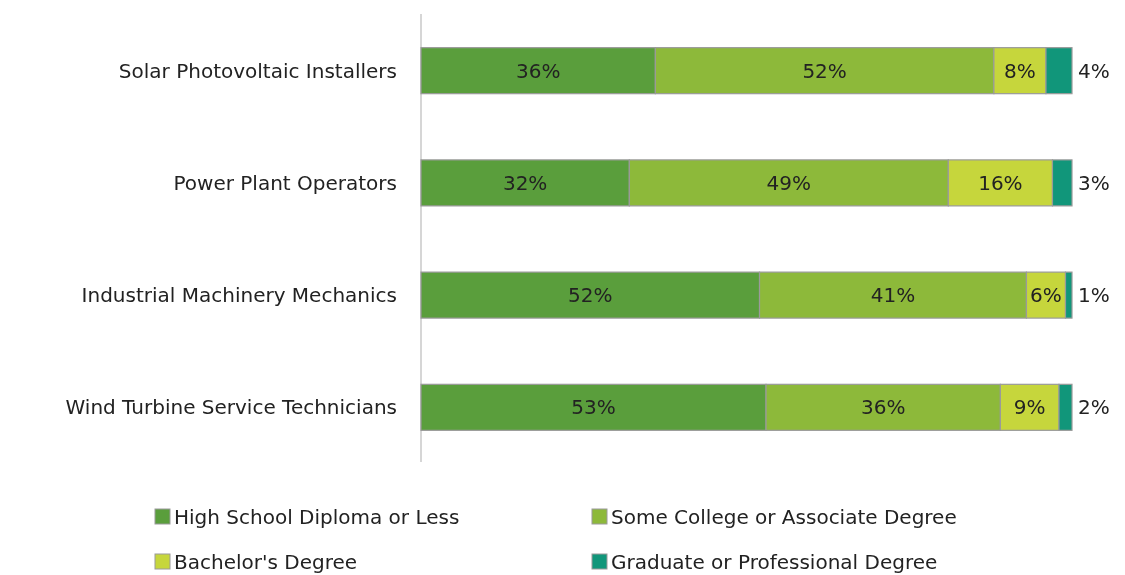 The width and height of the screenshot is (1125, 575). I want to click on legend-label: Bachelor's Degree, so click(266, 562).